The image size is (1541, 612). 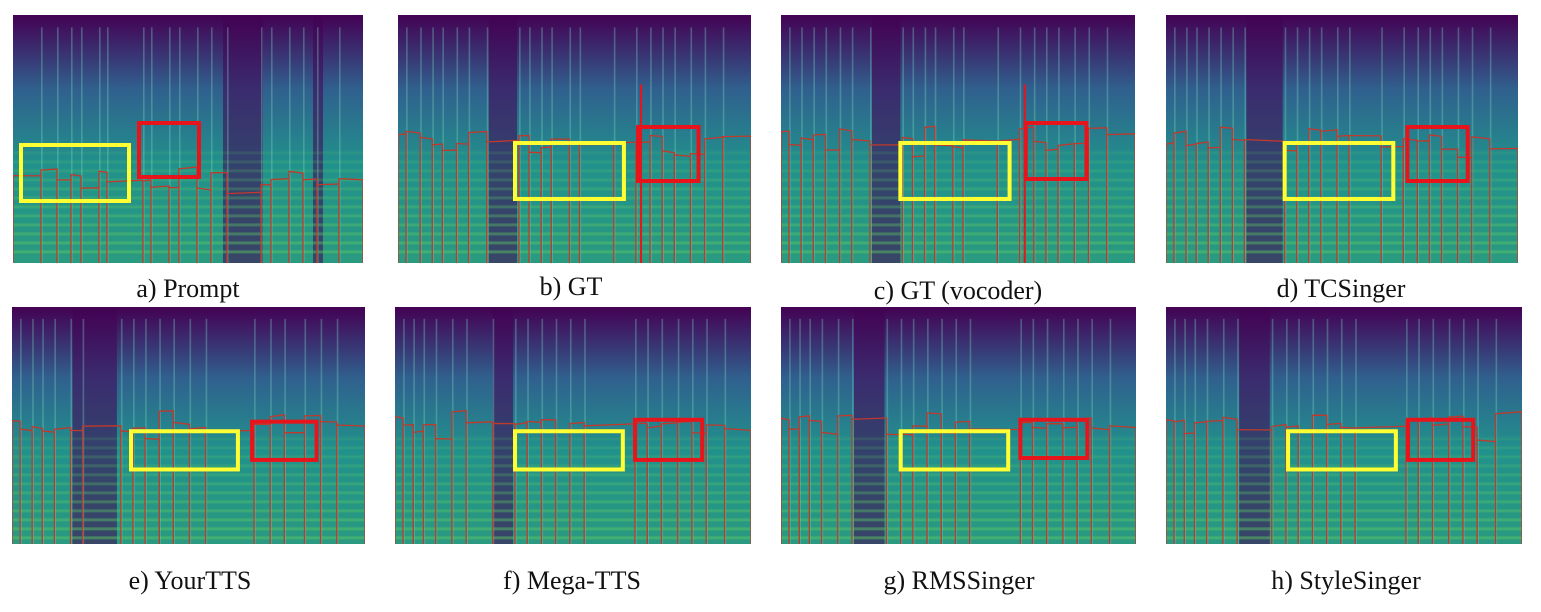 I want to click on caption-rmssinger: g) RMSSinger, so click(x=959, y=580).